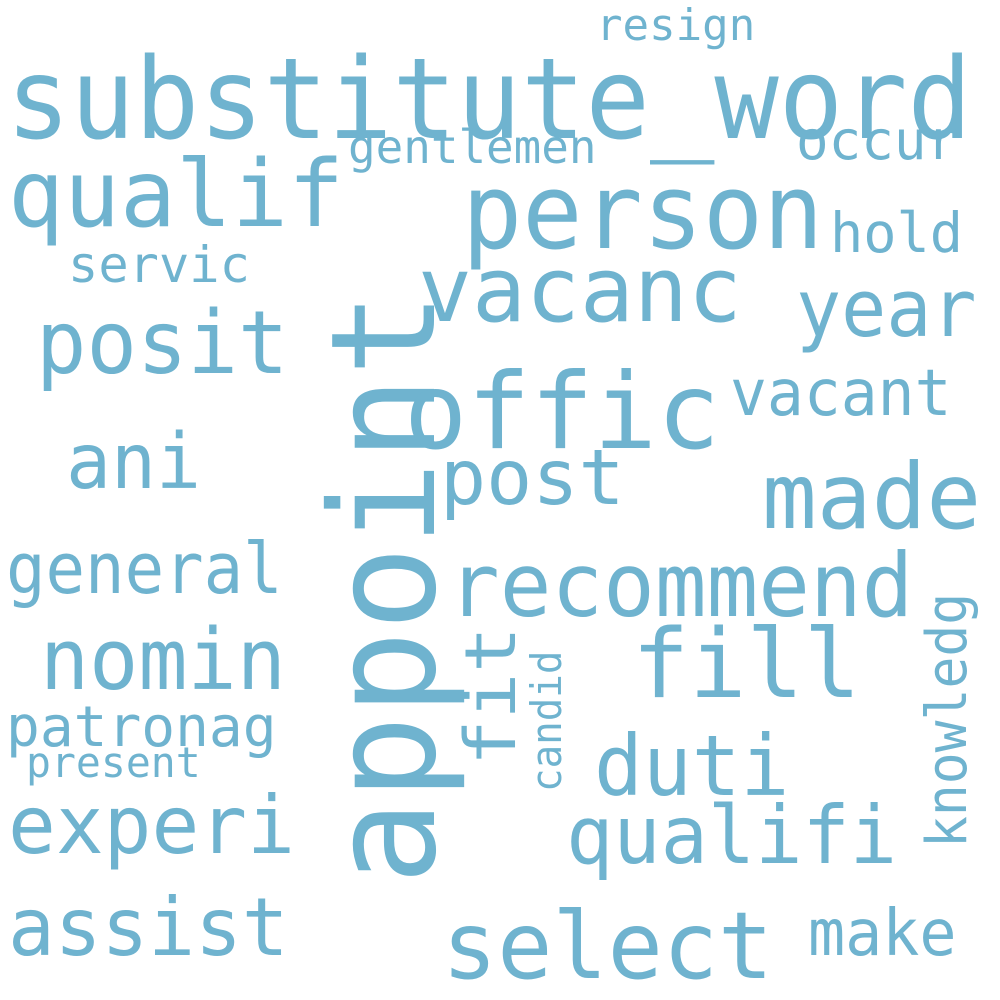  What do you see at coordinates (580, 290) in the screenshot?
I see `word-vacanc: vacanc` at bounding box center [580, 290].